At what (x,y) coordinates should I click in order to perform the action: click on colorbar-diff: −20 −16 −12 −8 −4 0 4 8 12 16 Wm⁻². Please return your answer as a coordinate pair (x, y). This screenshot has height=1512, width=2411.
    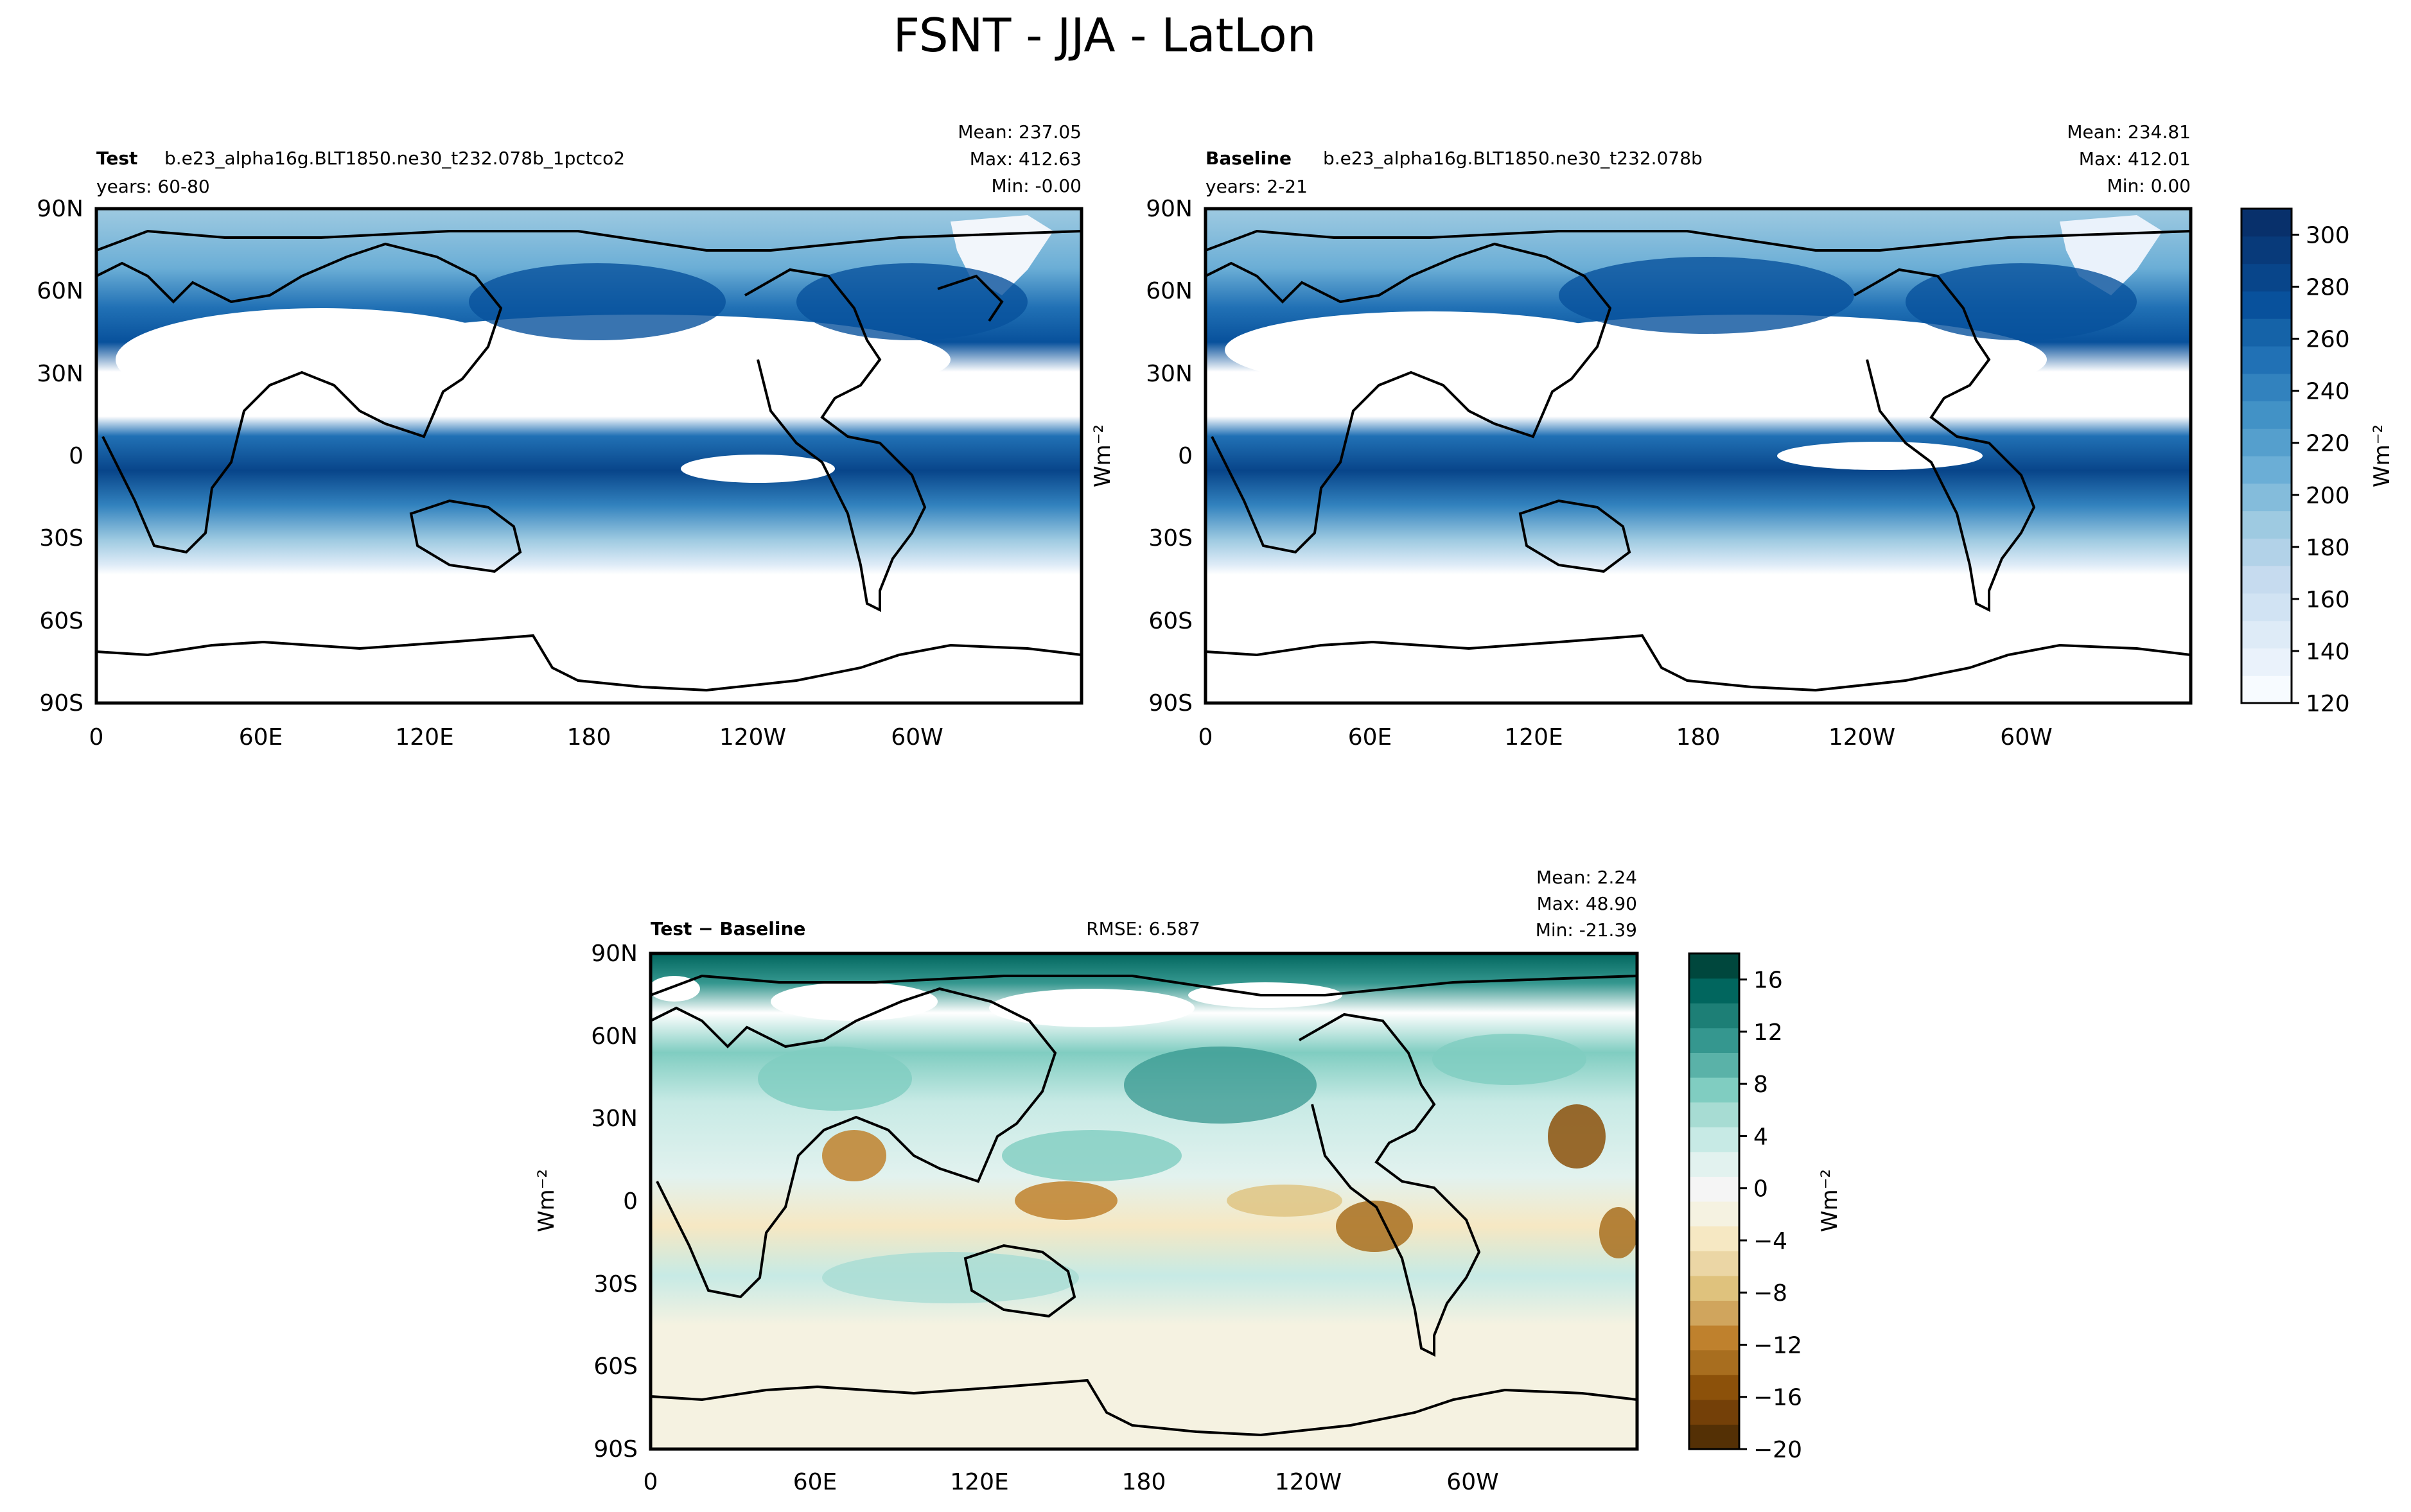
    Looking at the image, I should click on (1766, 1207).